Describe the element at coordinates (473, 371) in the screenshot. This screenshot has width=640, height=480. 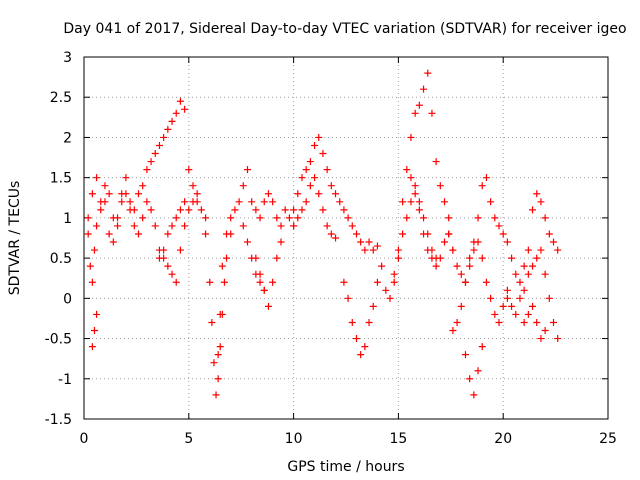
I see `series-track-q` at that location.